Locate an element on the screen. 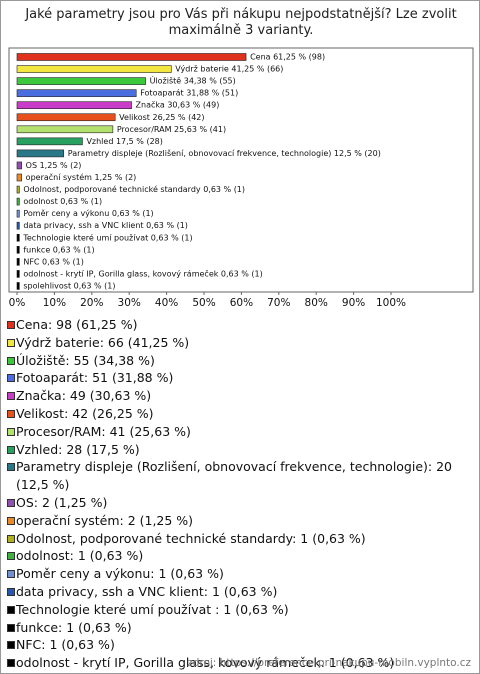 The image size is (480, 674). legend-item: OS: 2 (1,25 %) is located at coordinates (238, 503).